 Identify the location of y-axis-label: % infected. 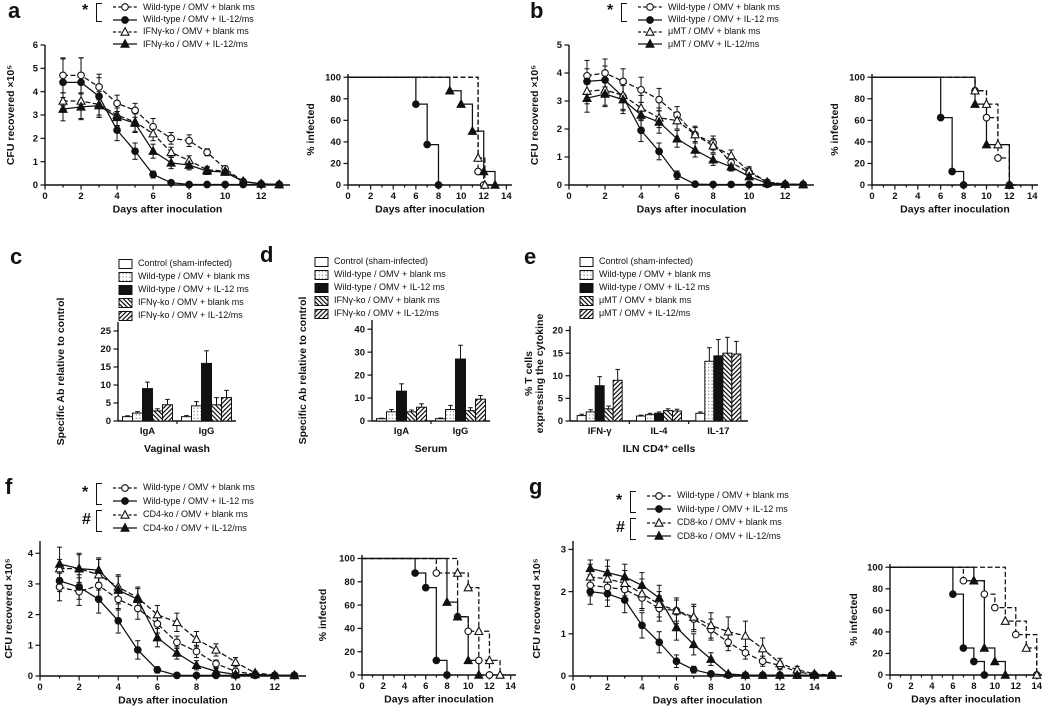
(311, 129).